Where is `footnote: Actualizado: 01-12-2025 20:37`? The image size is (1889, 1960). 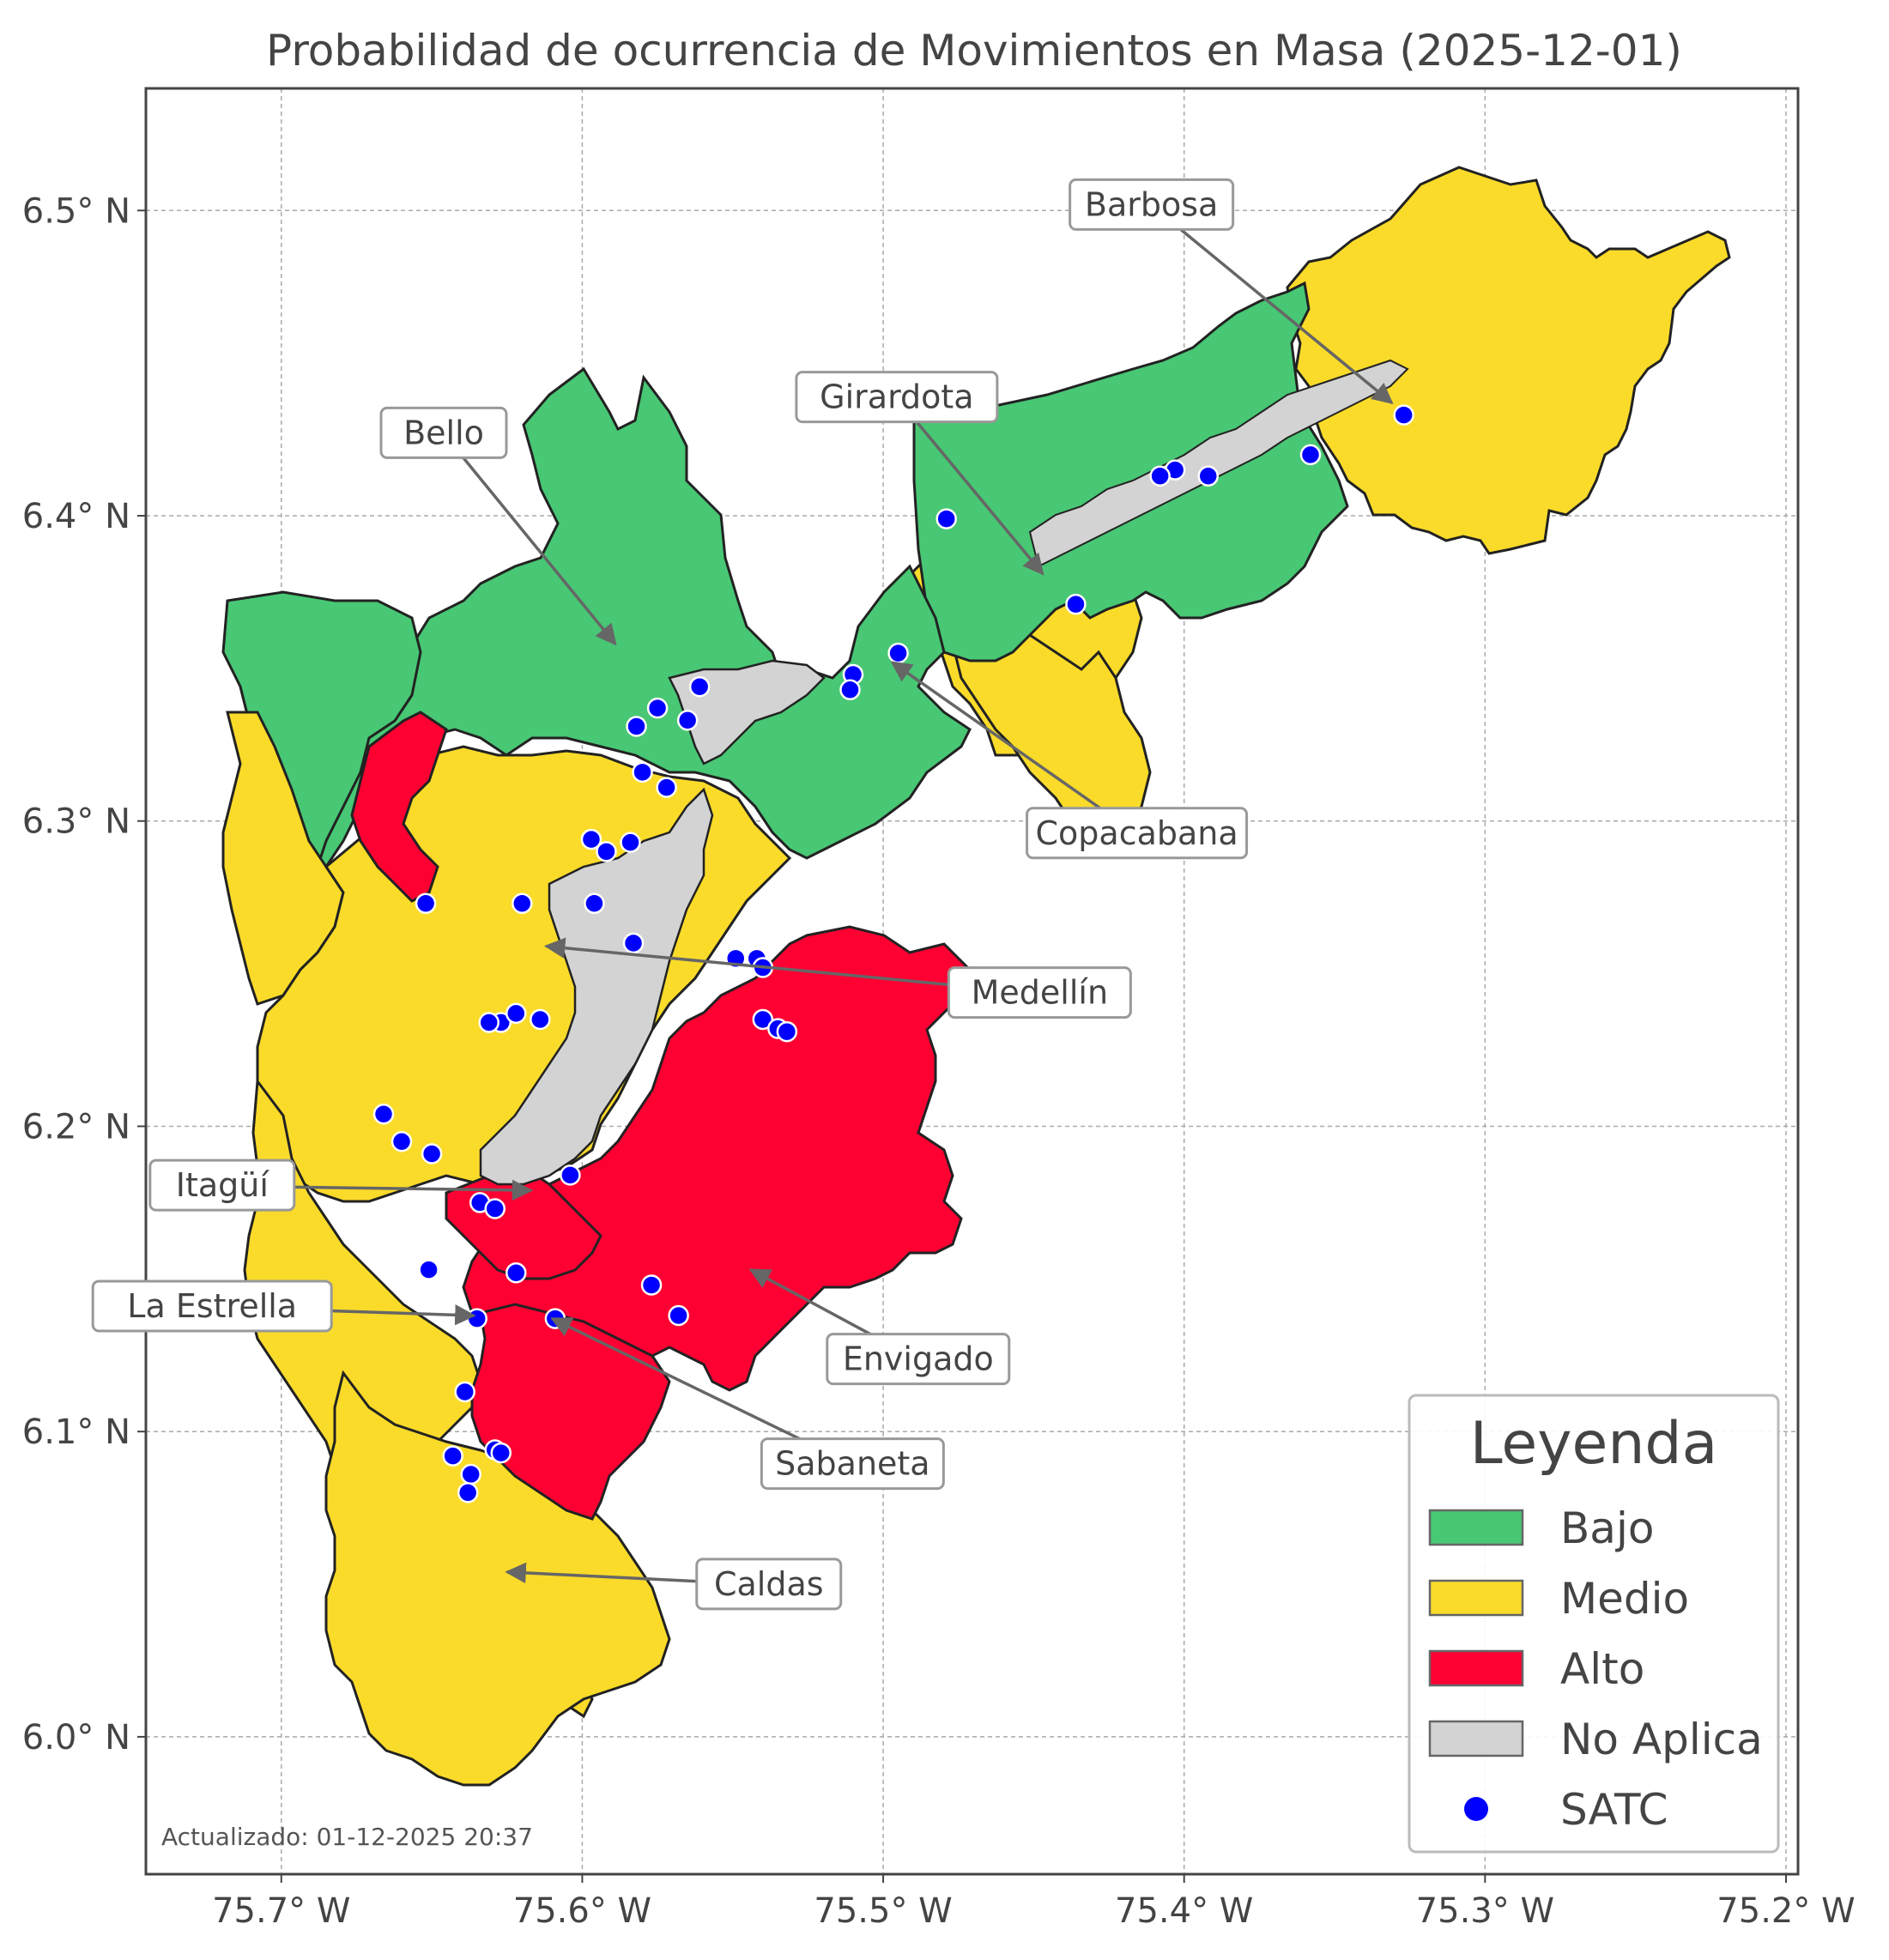
footnote: Actualizado: 01-12-2025 20:37 is located at coordinates (347, 1837).